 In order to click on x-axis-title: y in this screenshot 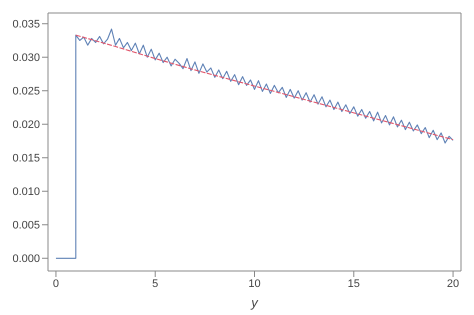, I will do `click(255, 302)`.